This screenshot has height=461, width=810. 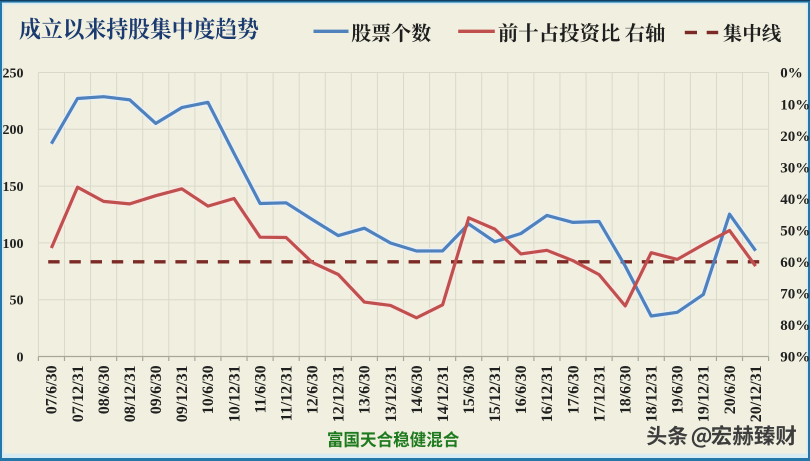 I want to click on svg-text: 18/12/31, so click(x=652, y=393).